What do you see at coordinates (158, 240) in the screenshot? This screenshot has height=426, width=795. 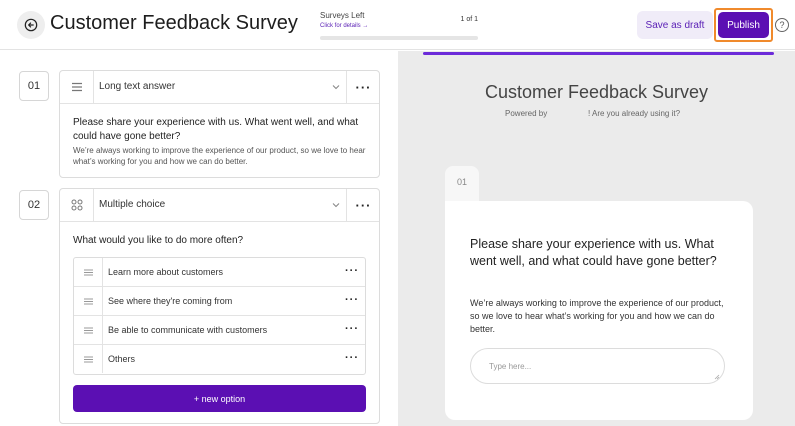 I see `question-title: What would you like to do more often?` at bounding box center [158, 240].